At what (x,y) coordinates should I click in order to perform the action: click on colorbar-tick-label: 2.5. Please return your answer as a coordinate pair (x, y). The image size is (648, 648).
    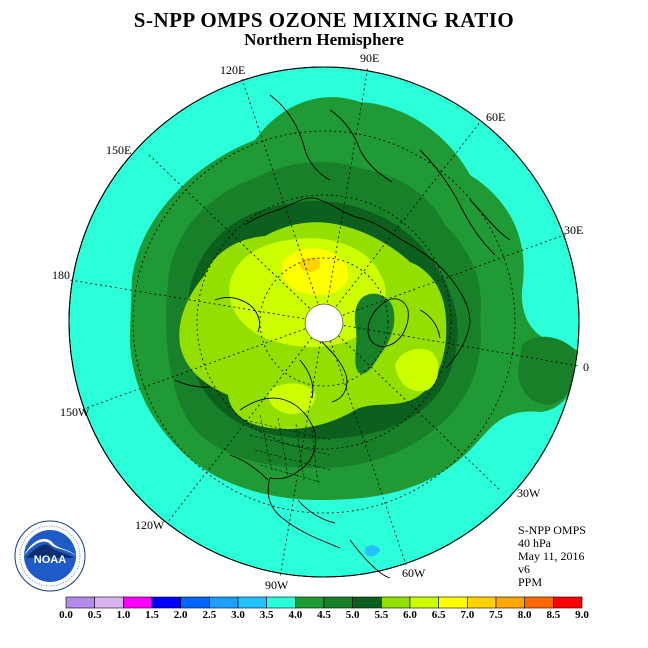
    Looking at the image, I should click on (209, 615).